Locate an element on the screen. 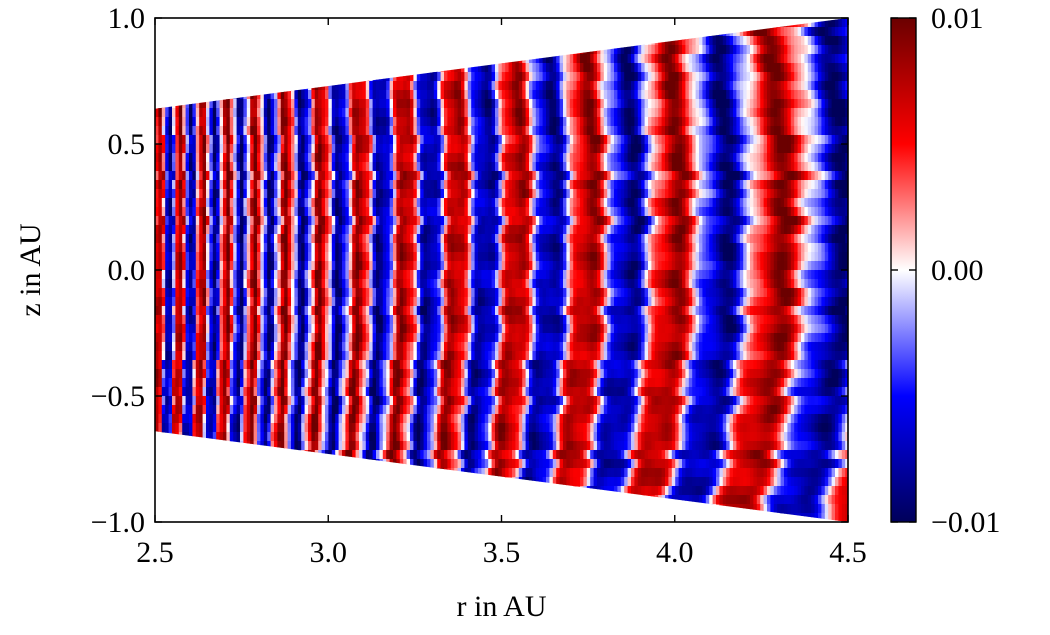 This screenshot has height=635, width=1050. y-tick-label: −0.5 is located at coordinates (118, 396).